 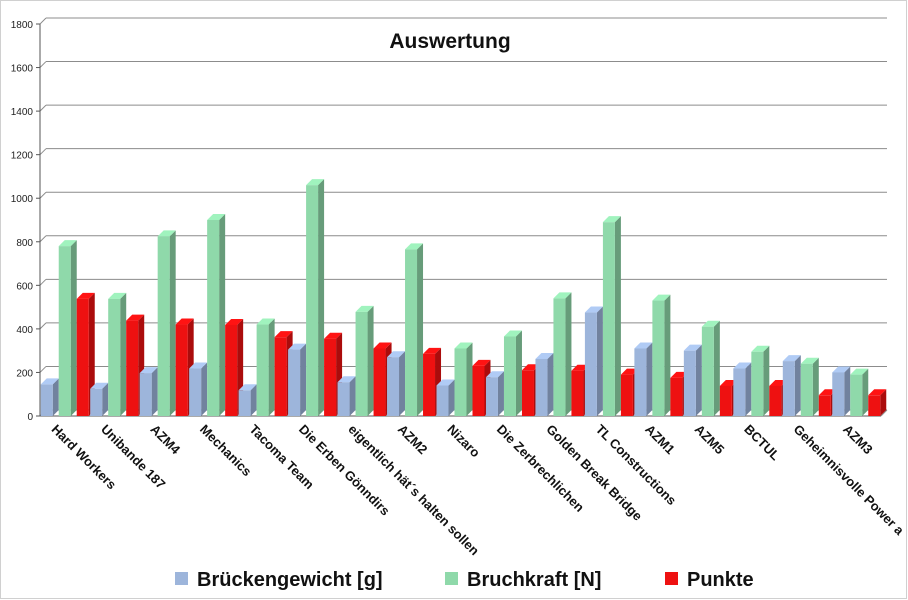 I want to click on legend-label: Brückengewicht [g], so click(x=290, y=580).